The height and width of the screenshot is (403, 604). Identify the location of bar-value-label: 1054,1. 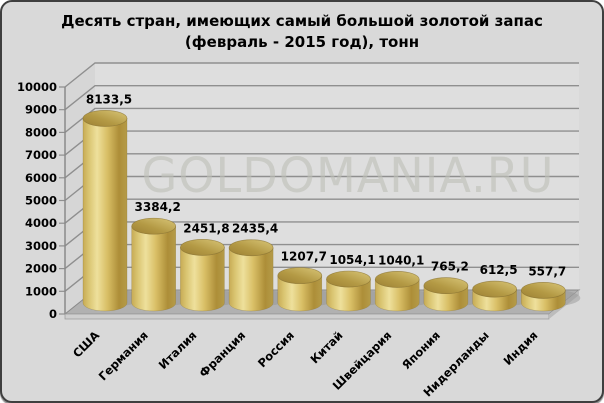
(352, 260).